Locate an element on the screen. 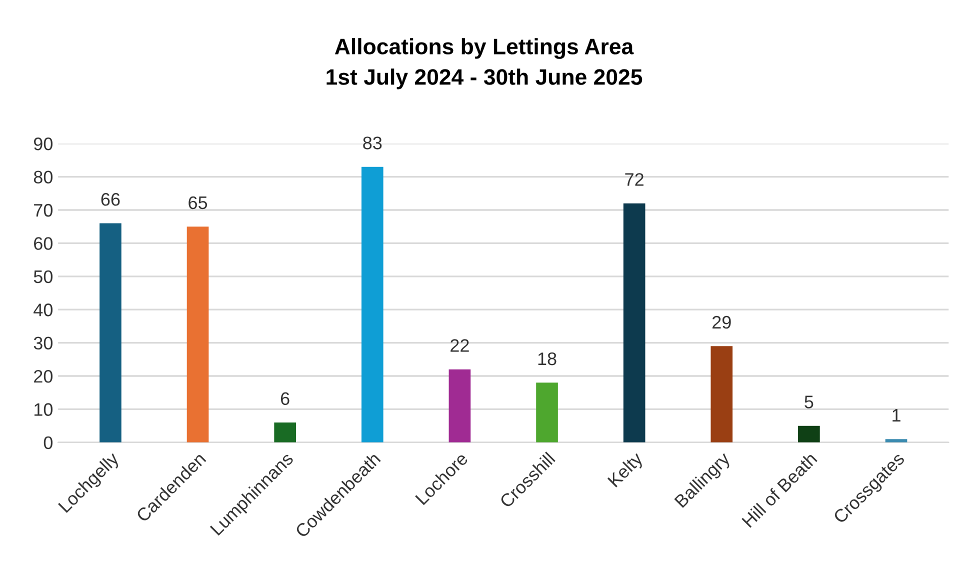 The image size is (968, 586). data-label: 22 is located at coordinates (459, 345).